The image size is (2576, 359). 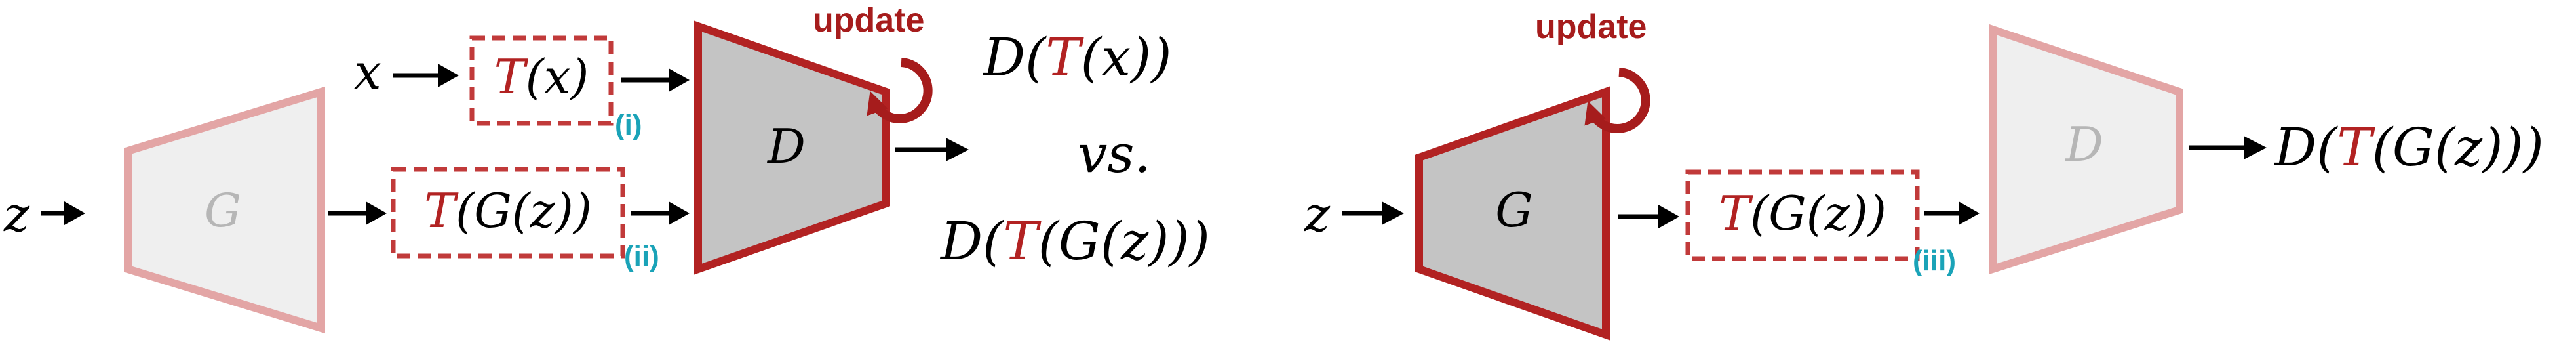 I want to click on transform-prefix-right: T, so click(x=1736, y=214).